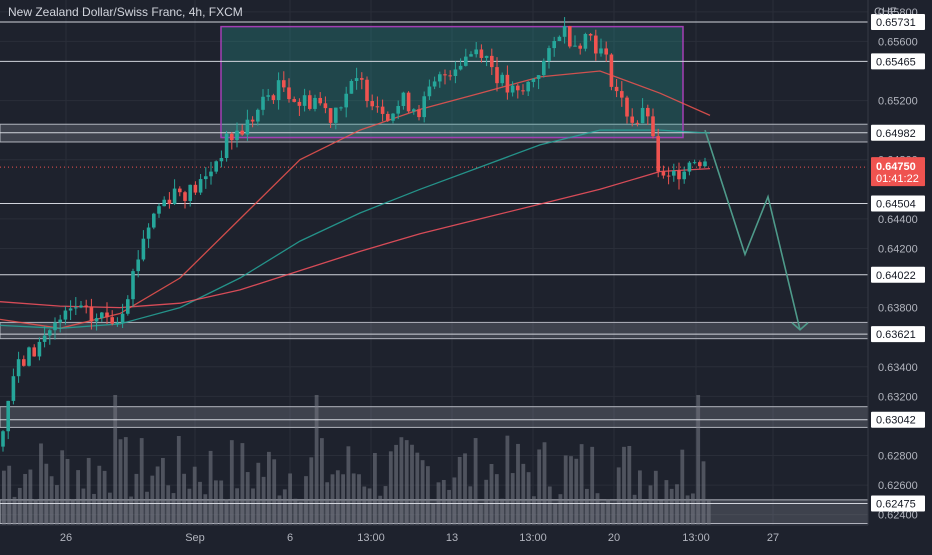 The width and height of the screenshot is (932, 555). Describe the element at coordinates (898, 172) in the screenshot. I see `current-price-box` at that location.